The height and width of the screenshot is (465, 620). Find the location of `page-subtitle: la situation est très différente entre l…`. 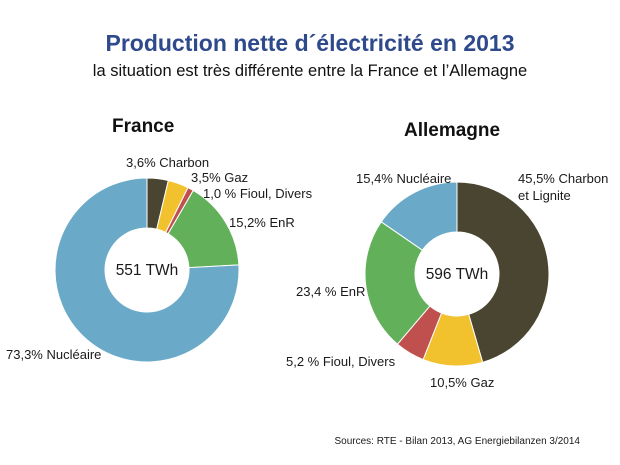

page-subtitle: la situation est très différente entre l… is located at coordinates (310, 71).